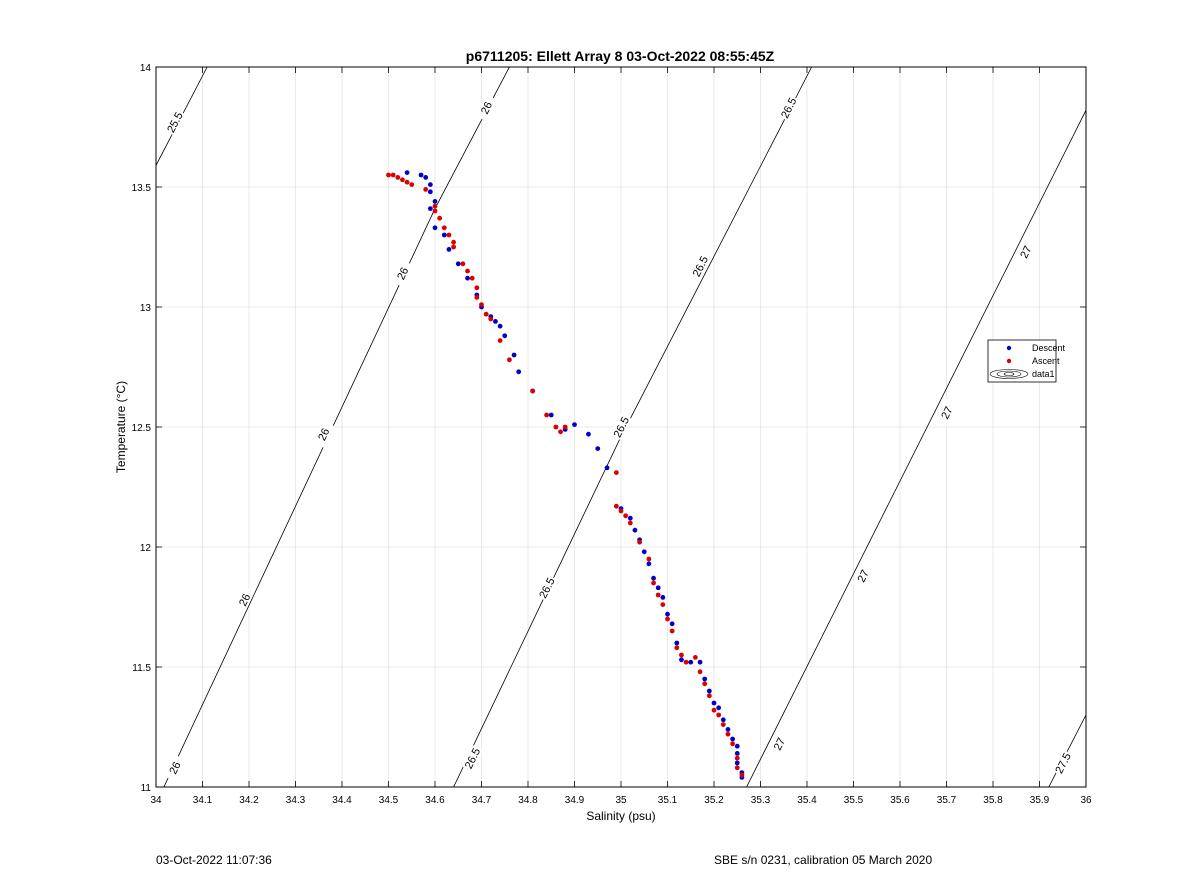 This screenshot has width=1200, height=885. Describe the element at coordinates (1026, 361) in the screenshot. I see `legend: Descent Ascent data1` at that location.